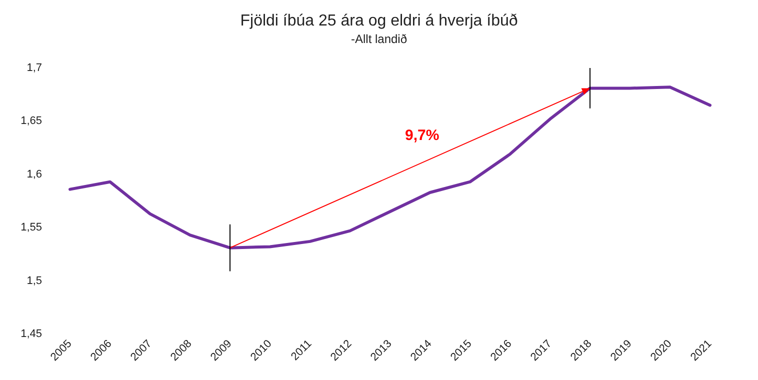 This screenshot has height=380, width=758. I want to click on y-tick-label: 1,65, so click(31, 121).